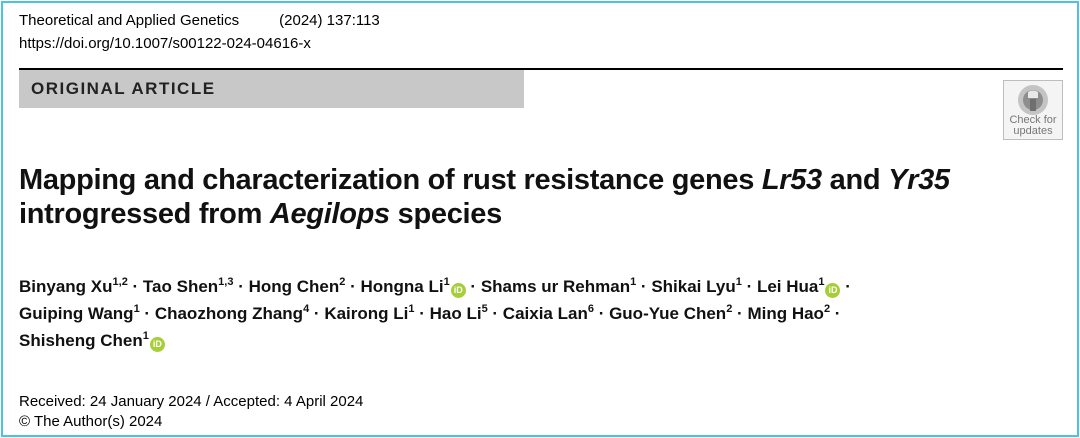 The width and height of the screenshot is (1080, 438). I want to click on affiliation-number: 5, so click(484, 309).